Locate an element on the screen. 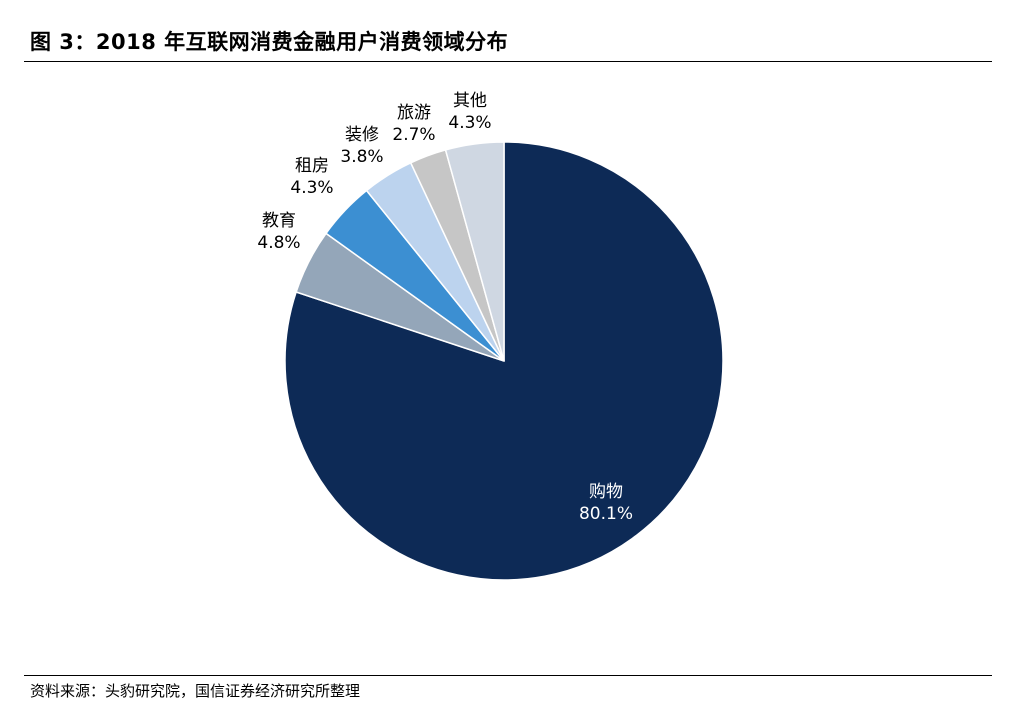 The height and width of the screenshot is (702, 1014). slice-category-label: 购物 is located at coordinates (606, 492).